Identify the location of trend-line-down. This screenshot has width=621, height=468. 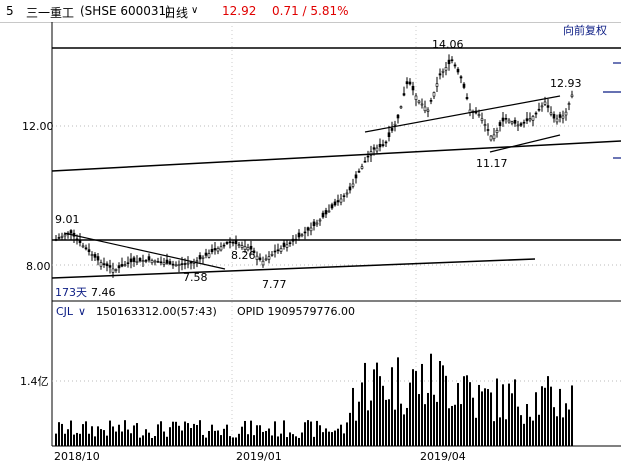
(144, 251).